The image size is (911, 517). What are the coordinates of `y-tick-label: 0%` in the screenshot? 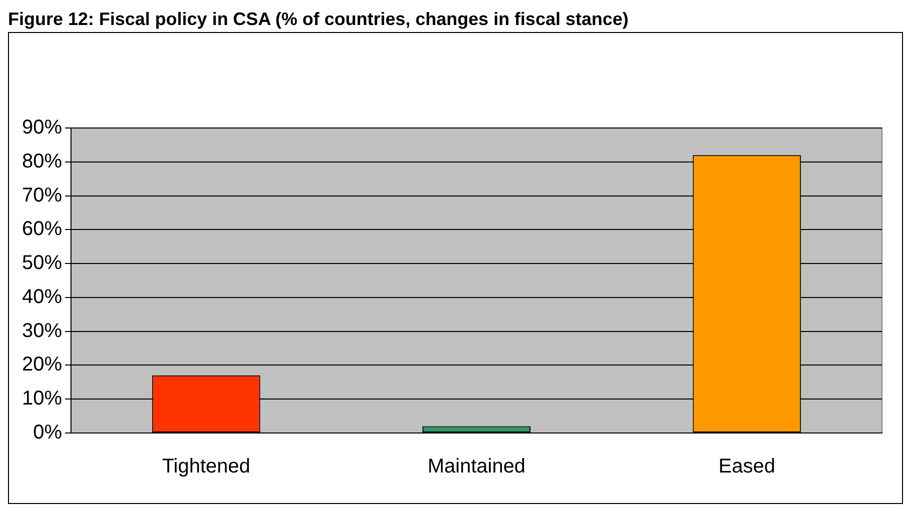 It's located at (47, 433).